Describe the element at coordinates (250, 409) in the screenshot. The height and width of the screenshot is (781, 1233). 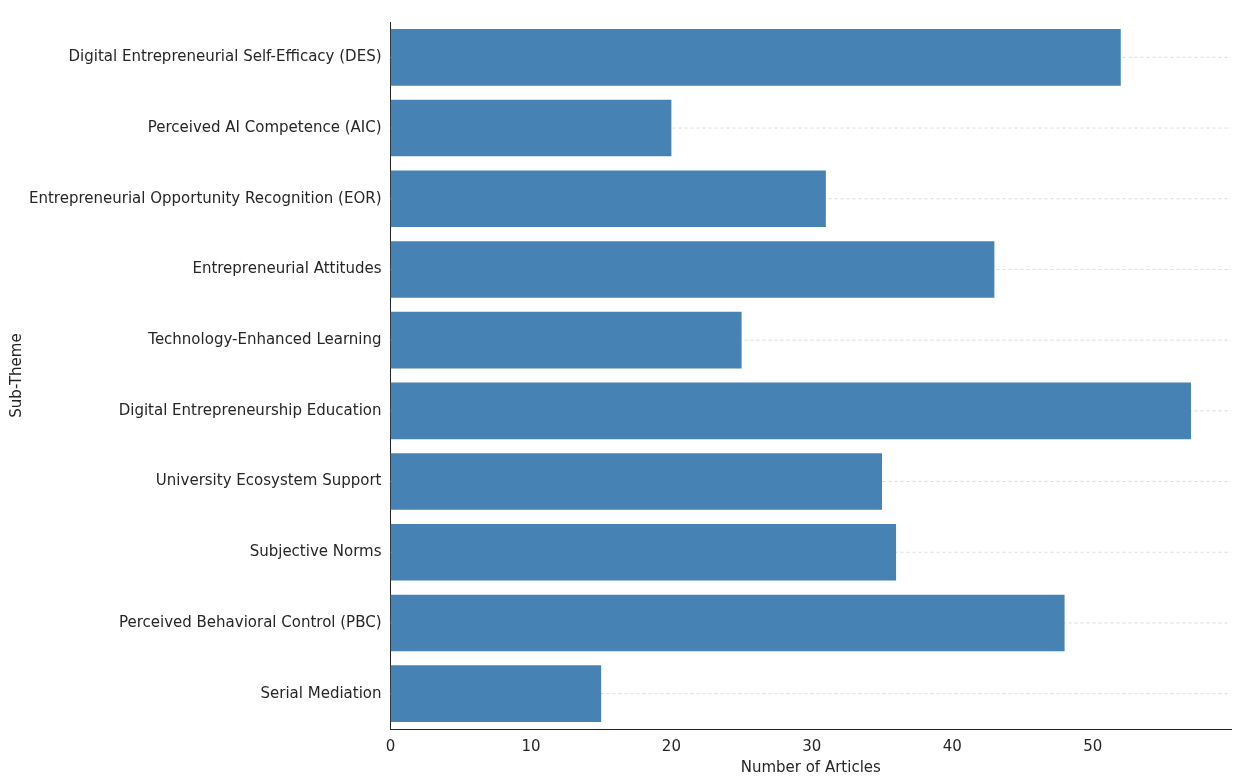
I see `y-tick-label: Digital Entrepreneurship Education` at that location.